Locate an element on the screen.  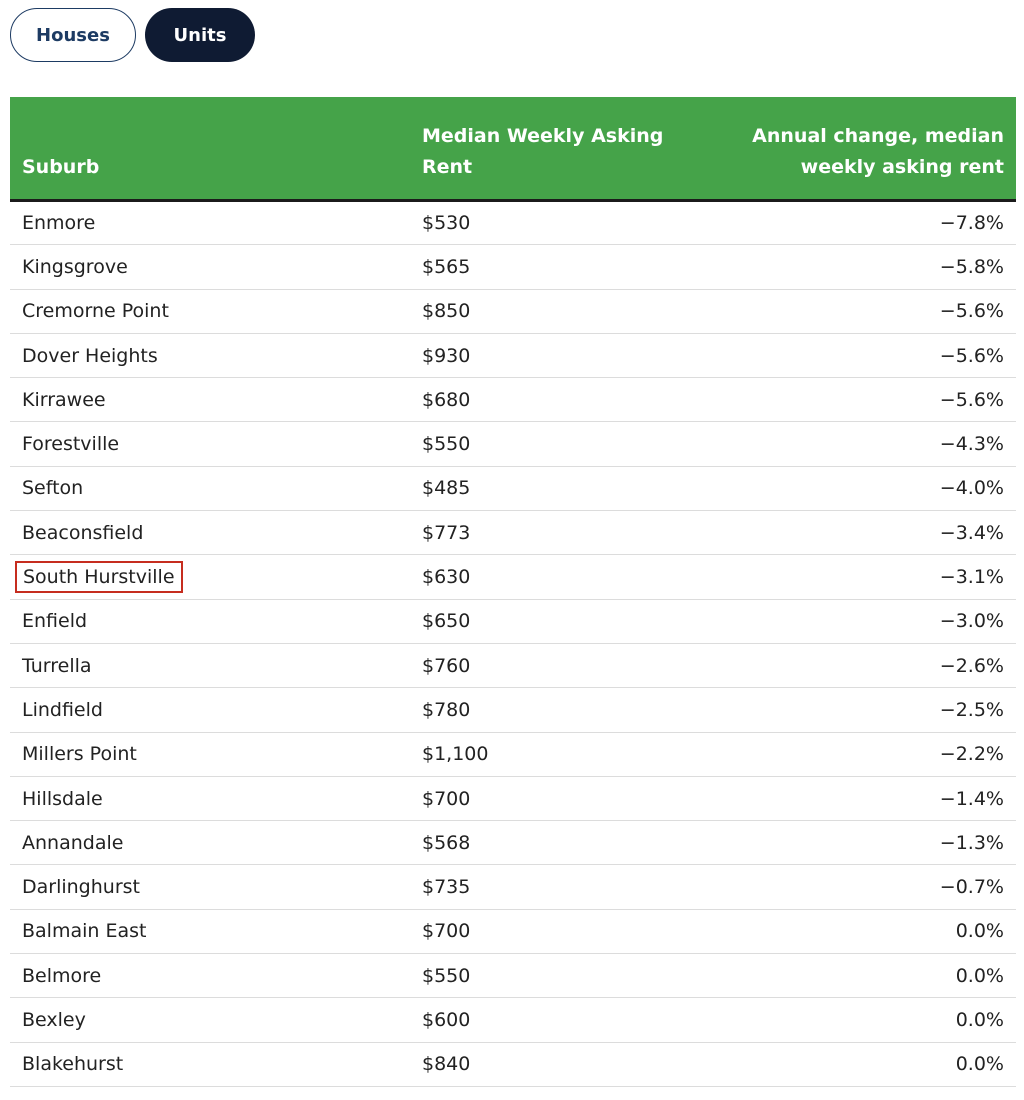
table-row: Kirrawee $680 −5.6% is located at coordinates (513, 400).